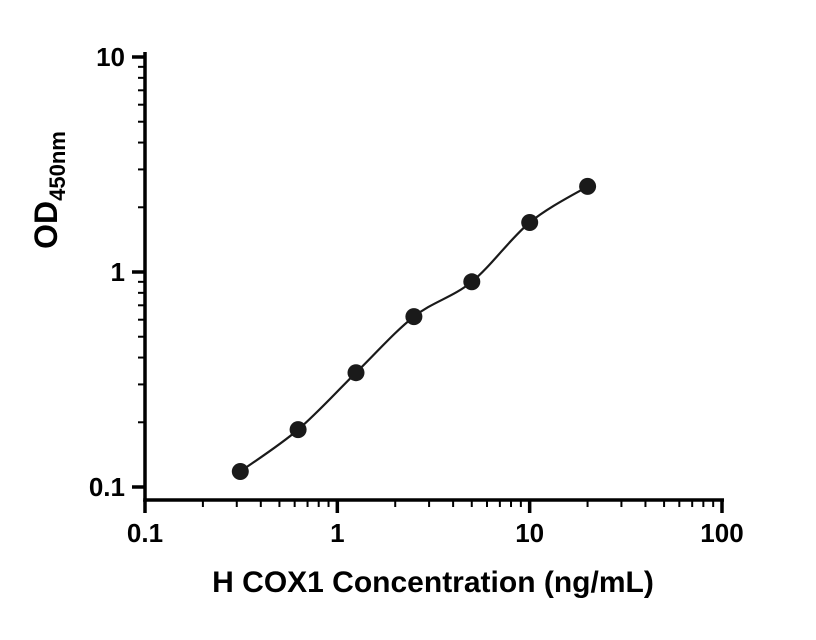 The width and height of the screenshot is (816, 640). Describe the element at coordinates (529, 533) in the screenshot. I see `x-axis-tick-label: 10` at that location.